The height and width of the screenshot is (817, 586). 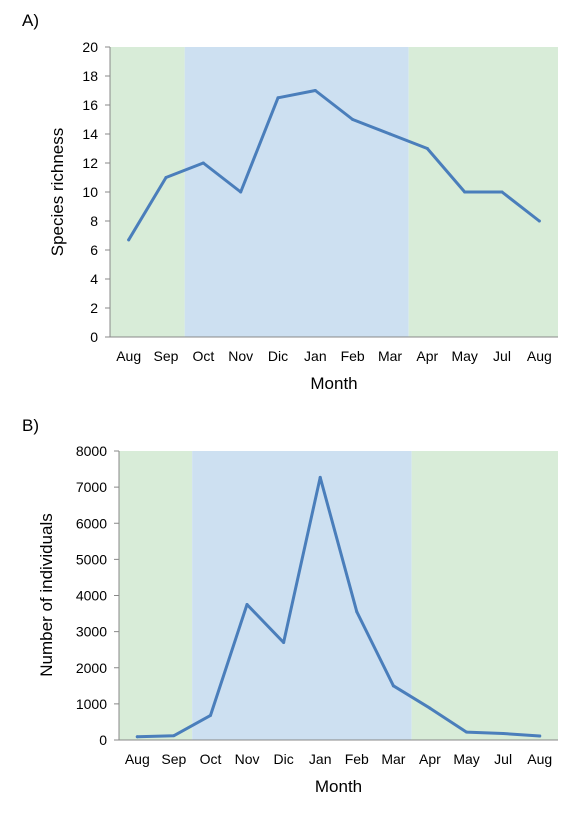 What do you see at coordinates (91, 632) in the screenshot?
I see `y-tick-label: 3000` at bounding box center [91, 632].